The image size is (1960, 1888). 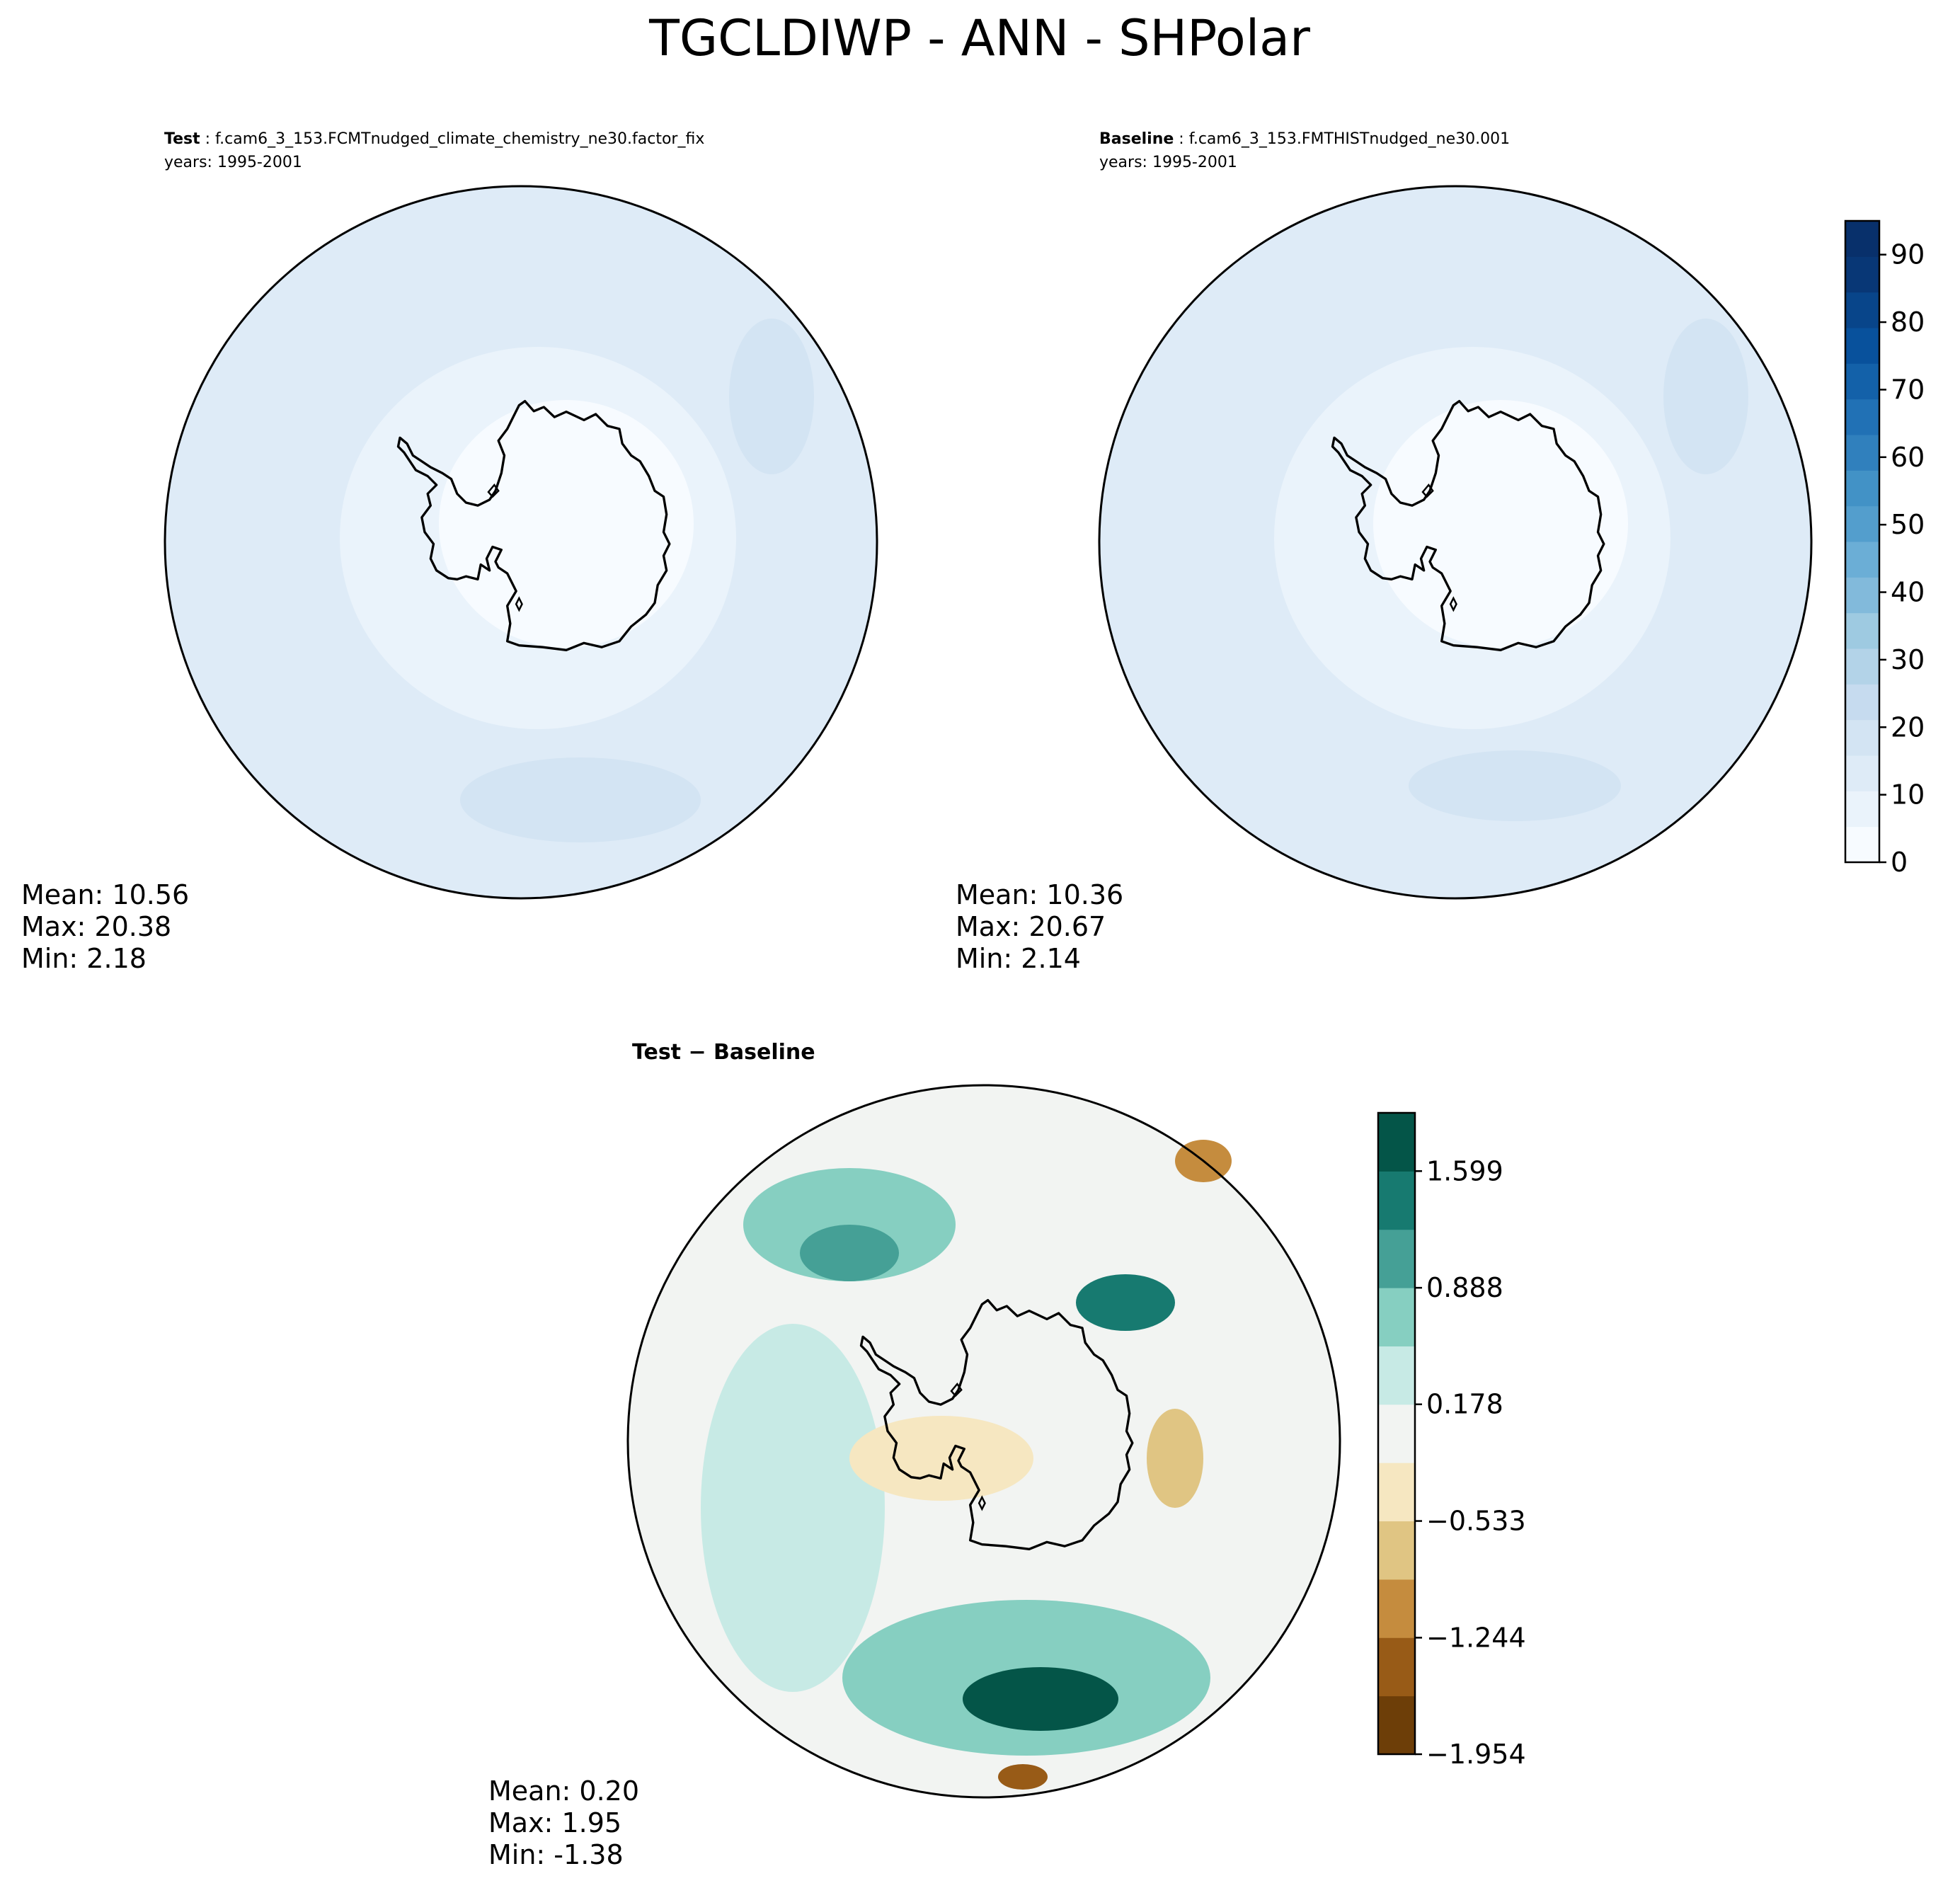 I want to click on diff-stat-max: Max: 1.95, so click(x=554, y=1823).